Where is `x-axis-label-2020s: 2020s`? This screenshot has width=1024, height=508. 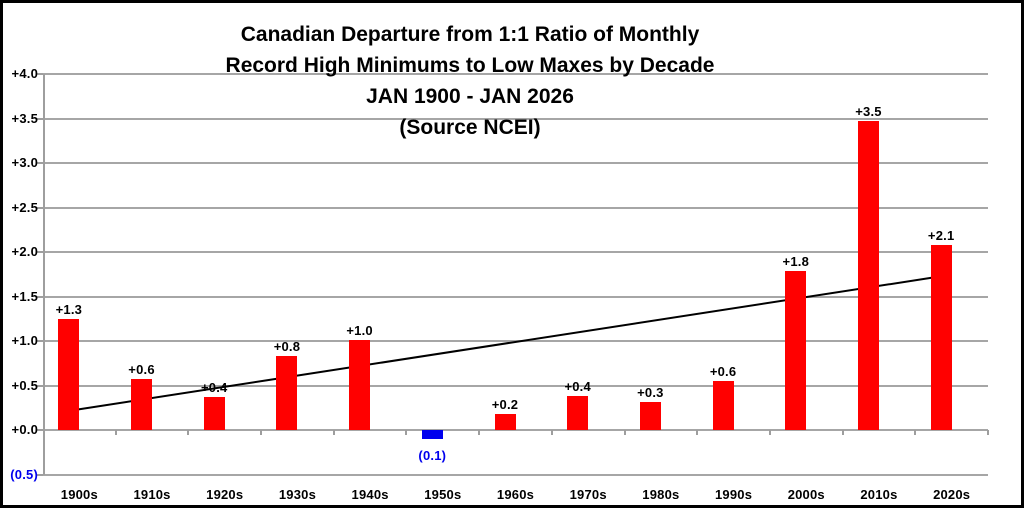
x-axis-label-2020s: 2020s is located at coordinates (952, 494).